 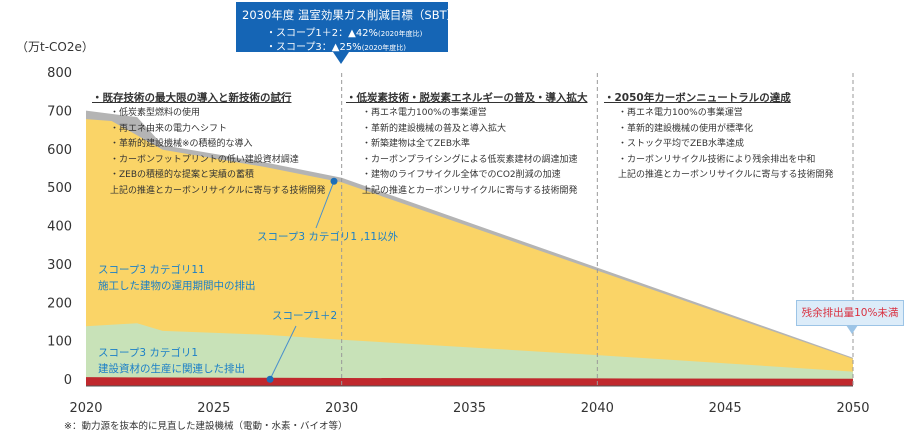 I want to click on x-tick-label: 2035, so click(x=469, y=408).